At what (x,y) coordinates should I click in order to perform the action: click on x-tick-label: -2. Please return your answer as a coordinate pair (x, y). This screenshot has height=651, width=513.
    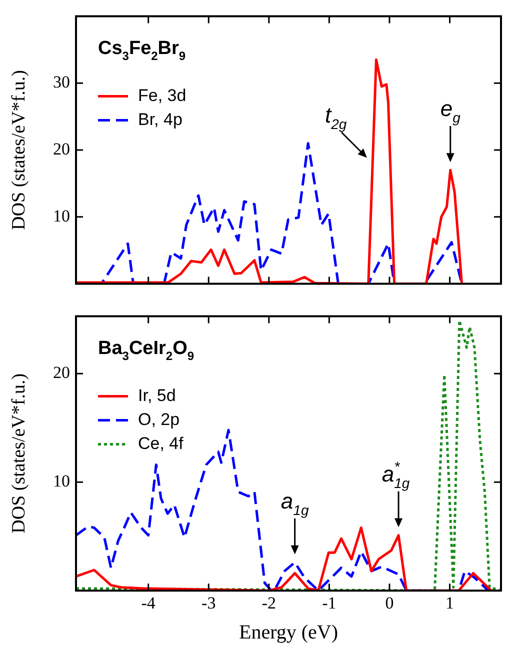
    Looking at the image, I should click on (269, 602).